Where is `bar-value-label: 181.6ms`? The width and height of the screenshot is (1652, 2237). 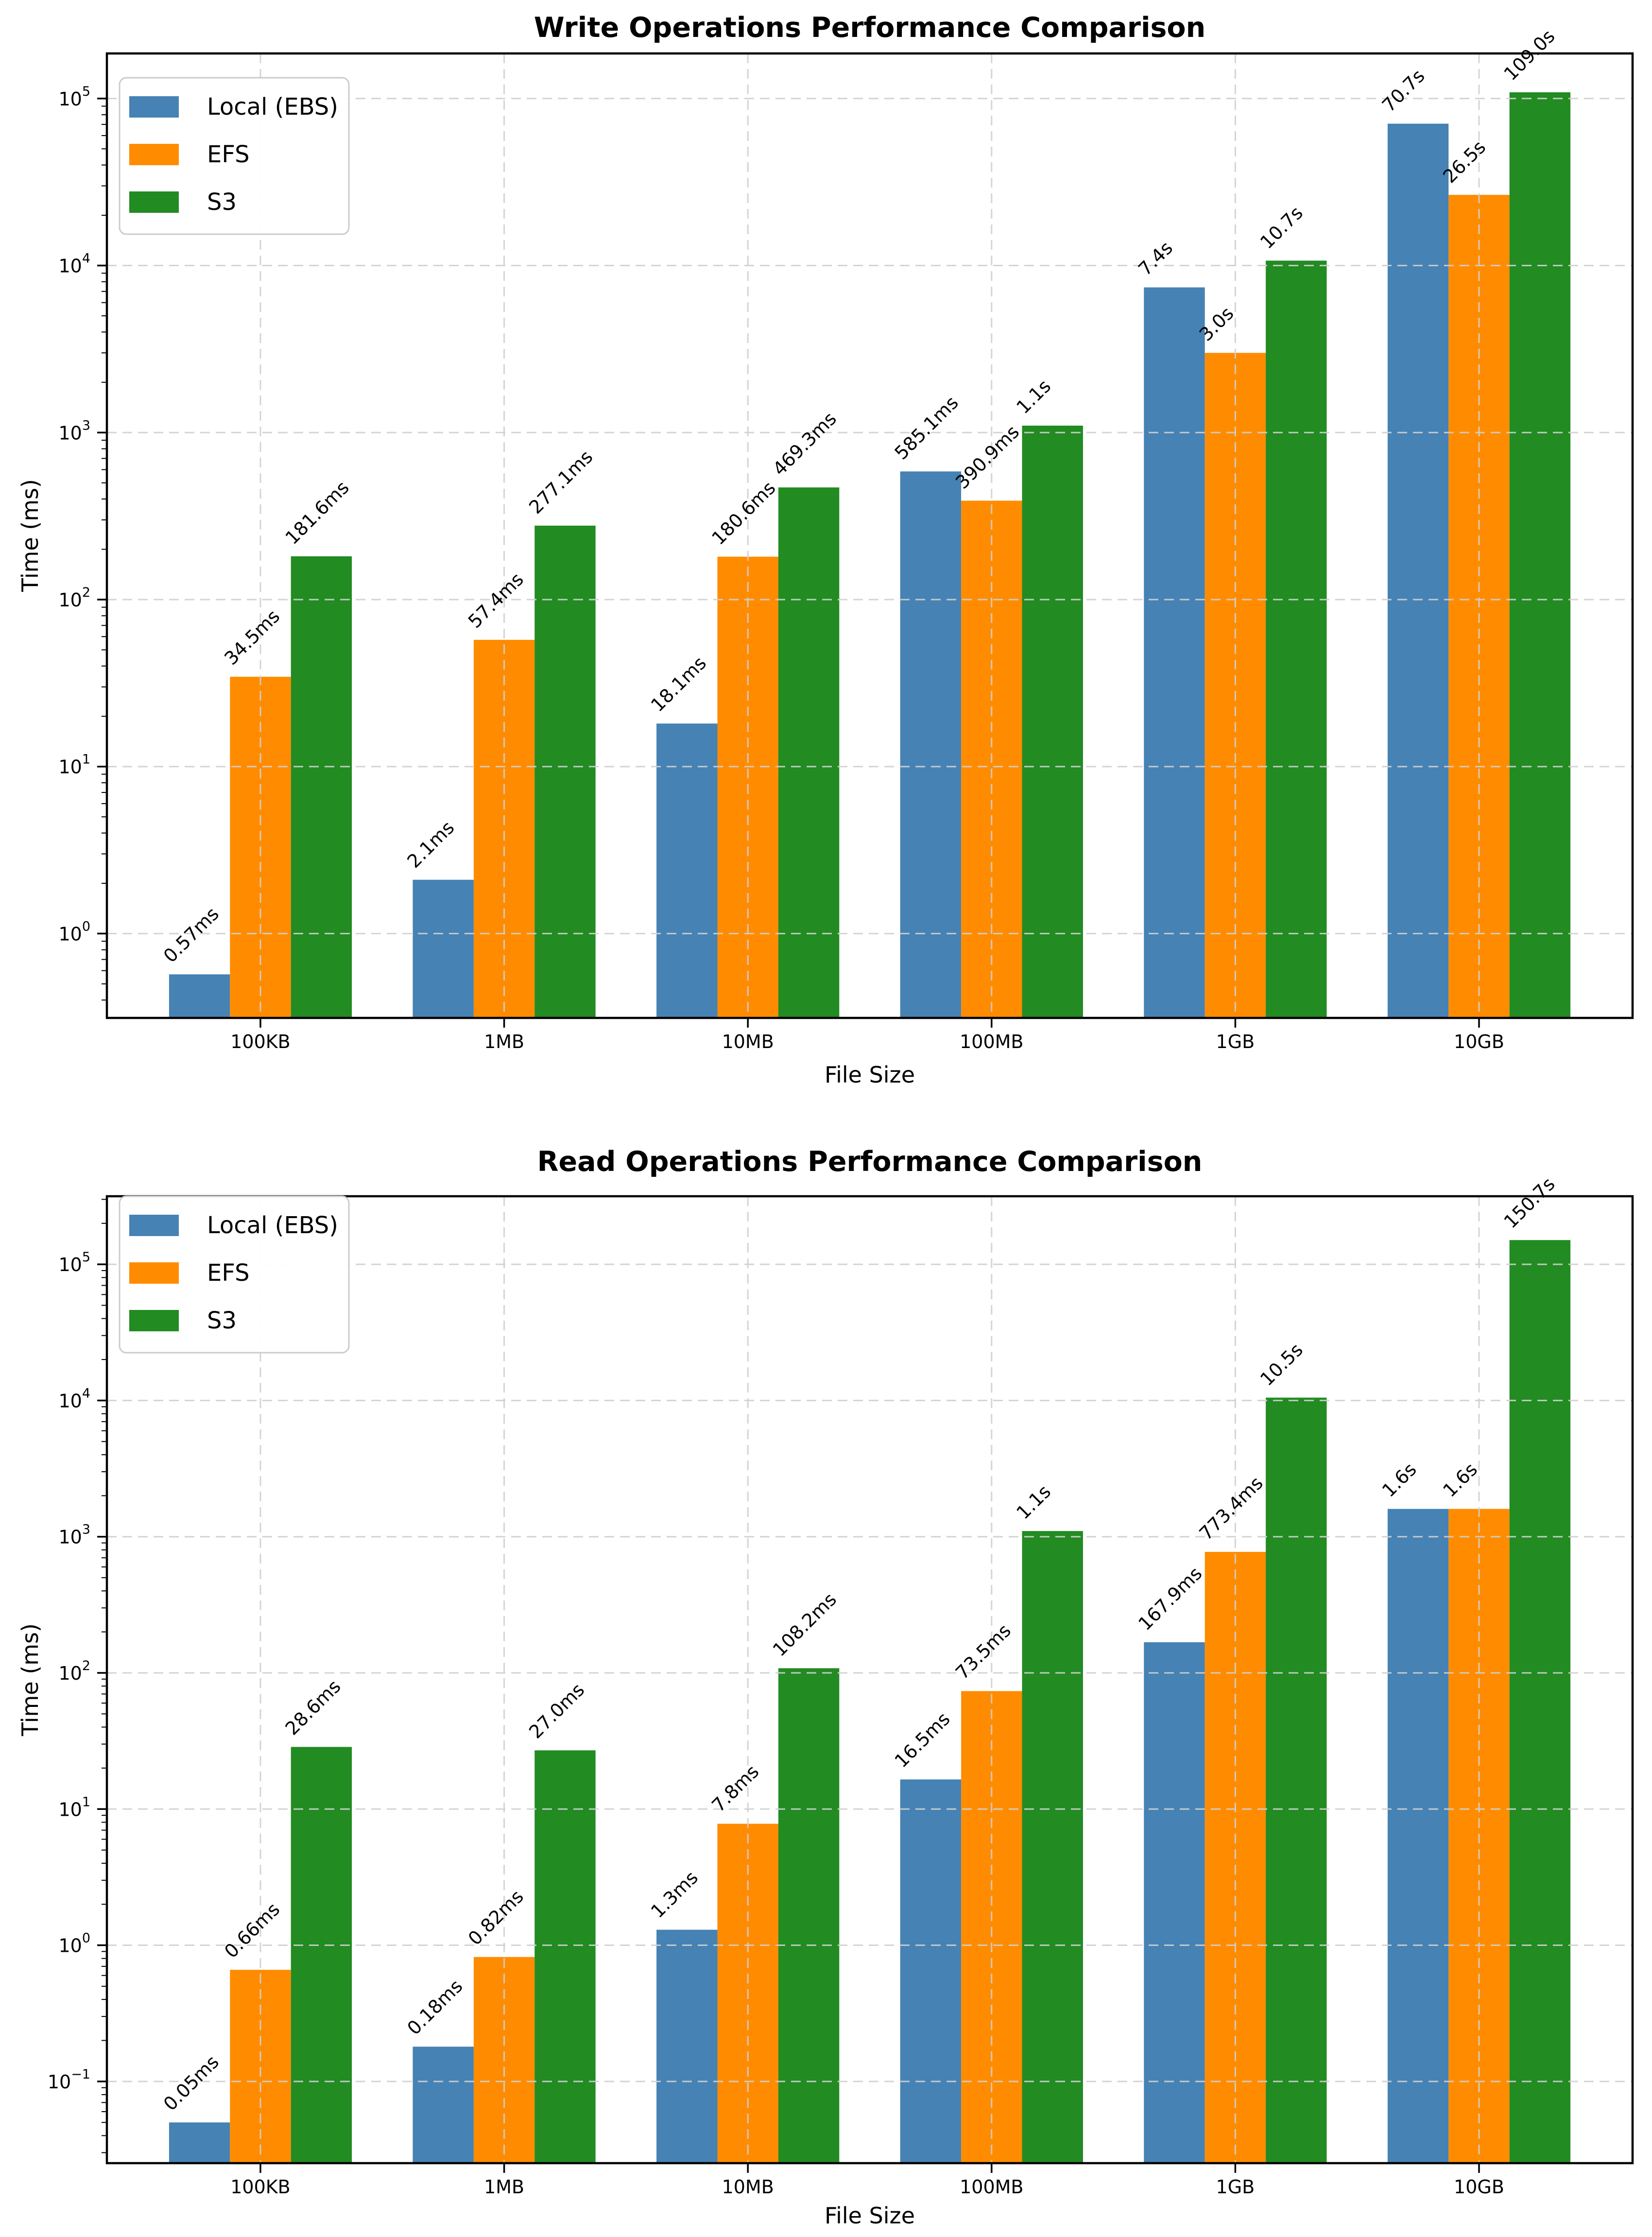
bar-value-label: 181.6ms is located at coordinates (317, 513).